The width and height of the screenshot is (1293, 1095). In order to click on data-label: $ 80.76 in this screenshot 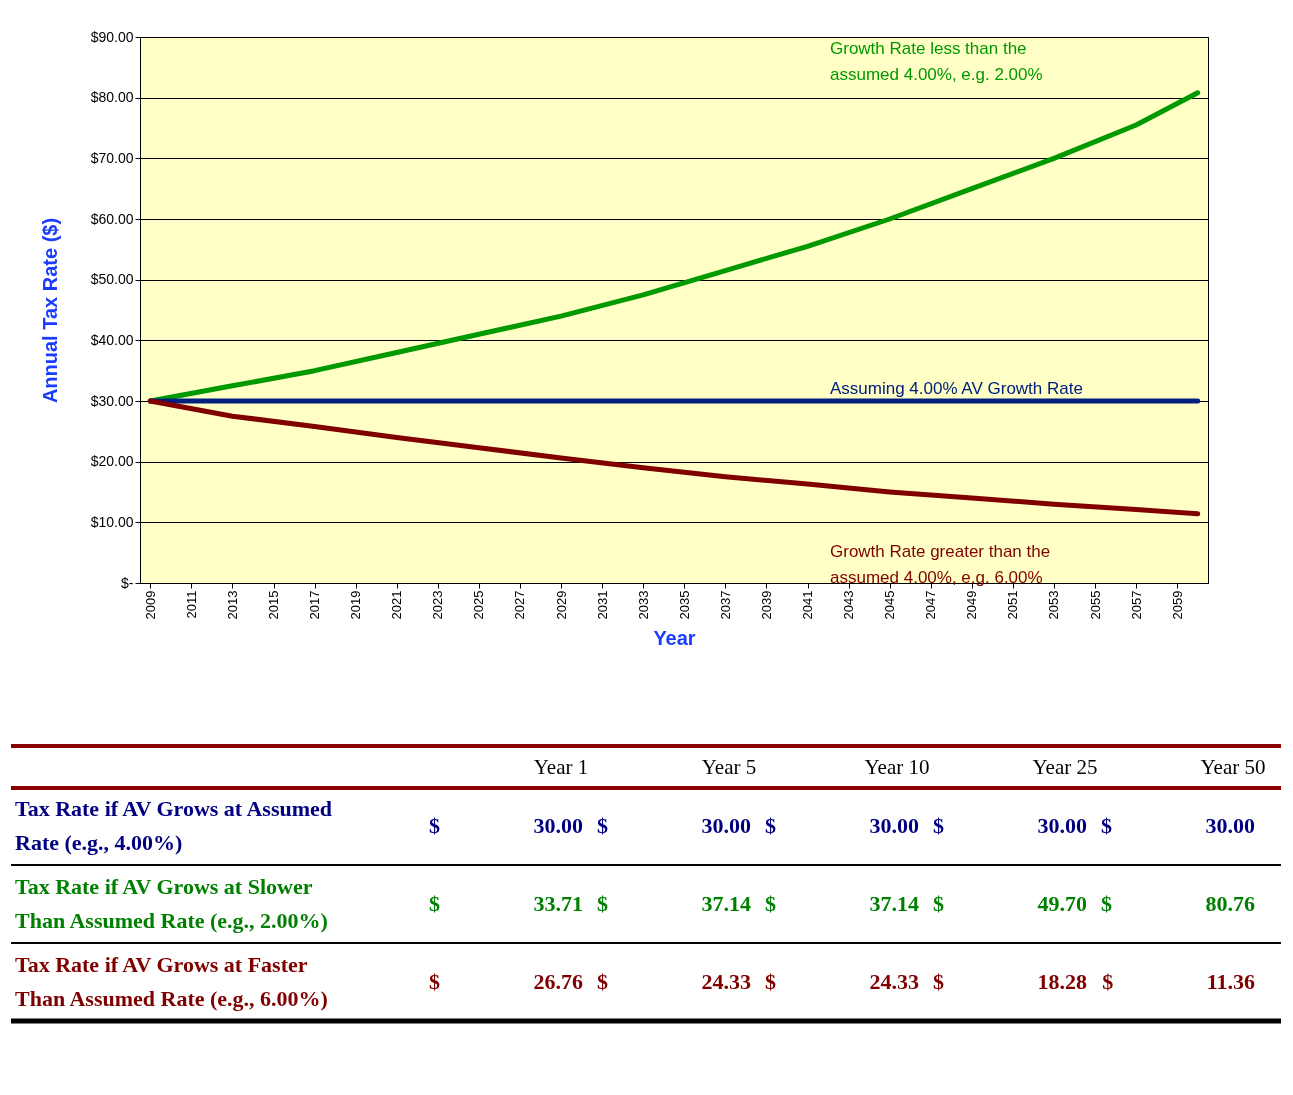, I will do `click(1178, 903)`.